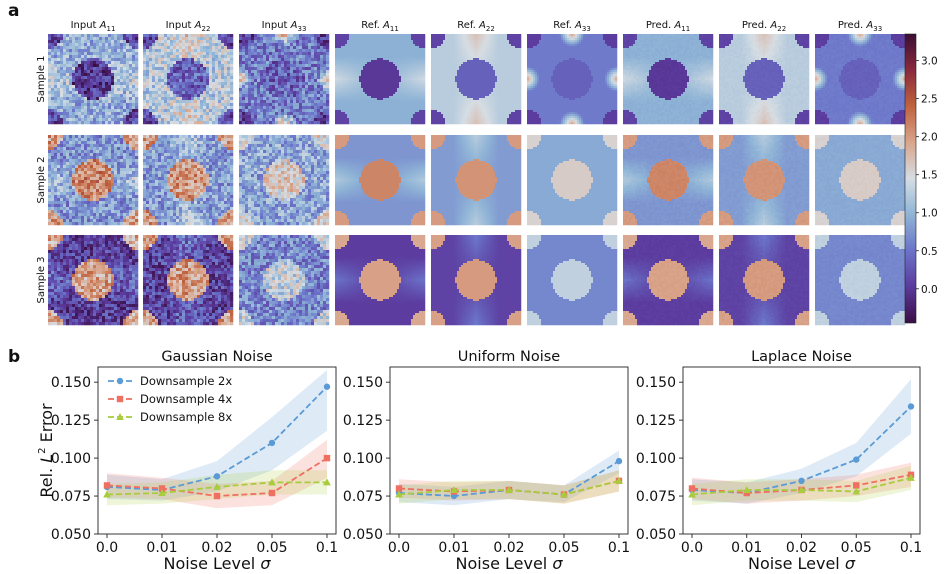 This screenshot has width=947, height=574. I want to click on chart-title: Laplace Noise, so click(801, 357).